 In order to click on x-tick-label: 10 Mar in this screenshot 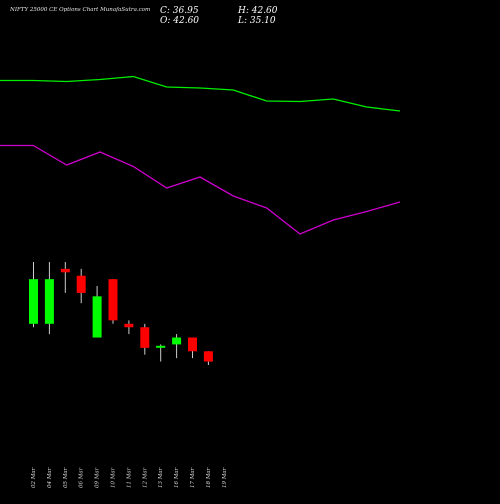, I will do `click(114, 477)`.